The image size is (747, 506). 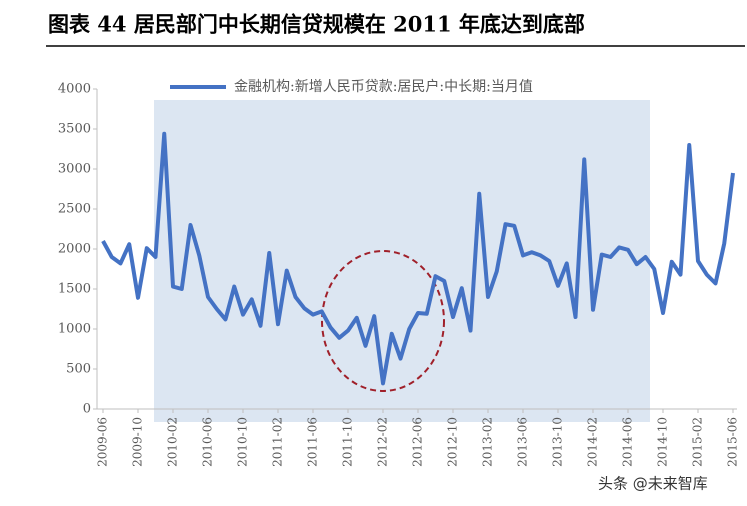 I want to click on x-tick-label: 2012-02, so click(x=383, y=442).